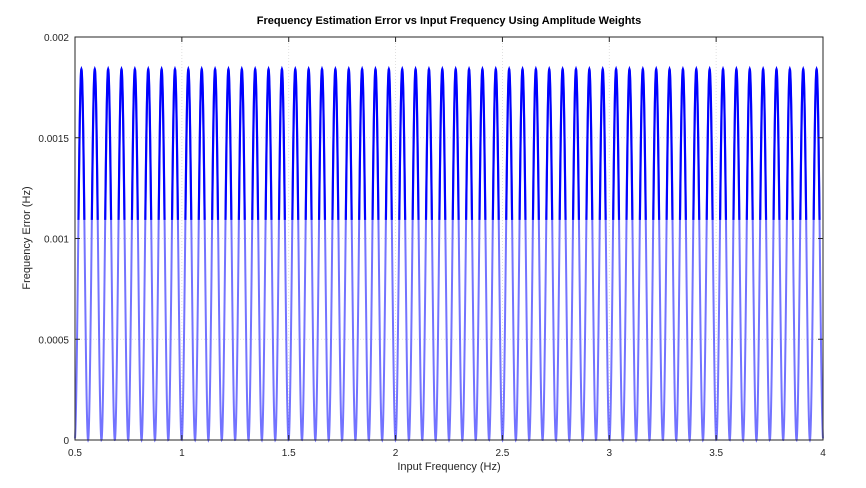  I want to click on x-tick-label: 4, so click(823, 453).